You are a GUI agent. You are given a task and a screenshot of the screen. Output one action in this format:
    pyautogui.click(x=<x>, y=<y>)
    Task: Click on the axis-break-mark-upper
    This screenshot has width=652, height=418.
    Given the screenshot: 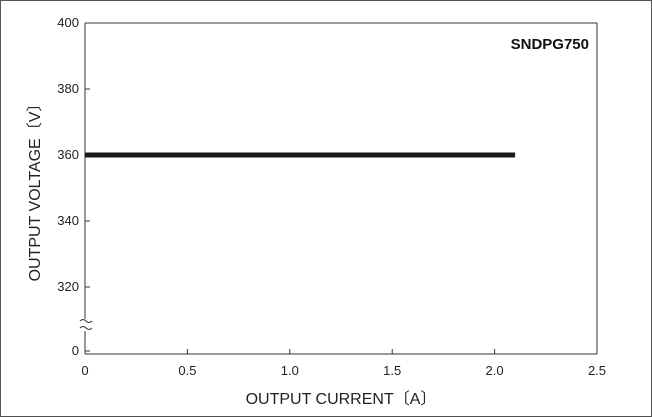 What is the action you would take?
    pyautogui.click(x=86, y=321)
    